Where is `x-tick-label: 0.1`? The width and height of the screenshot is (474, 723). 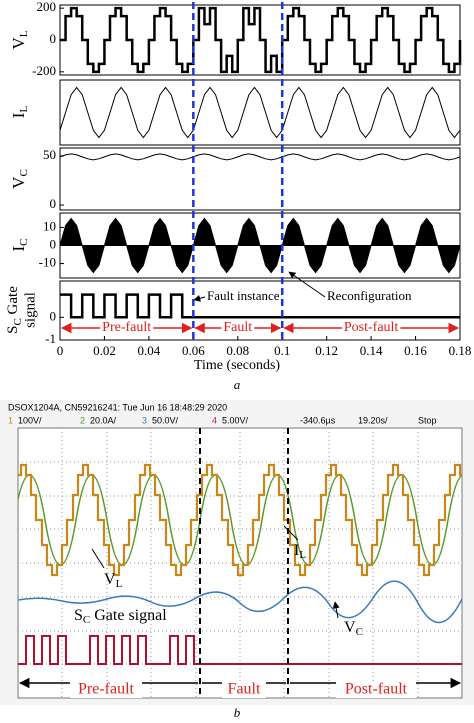 x-tick-label: 0.1 is located at coordinates (282, 350).